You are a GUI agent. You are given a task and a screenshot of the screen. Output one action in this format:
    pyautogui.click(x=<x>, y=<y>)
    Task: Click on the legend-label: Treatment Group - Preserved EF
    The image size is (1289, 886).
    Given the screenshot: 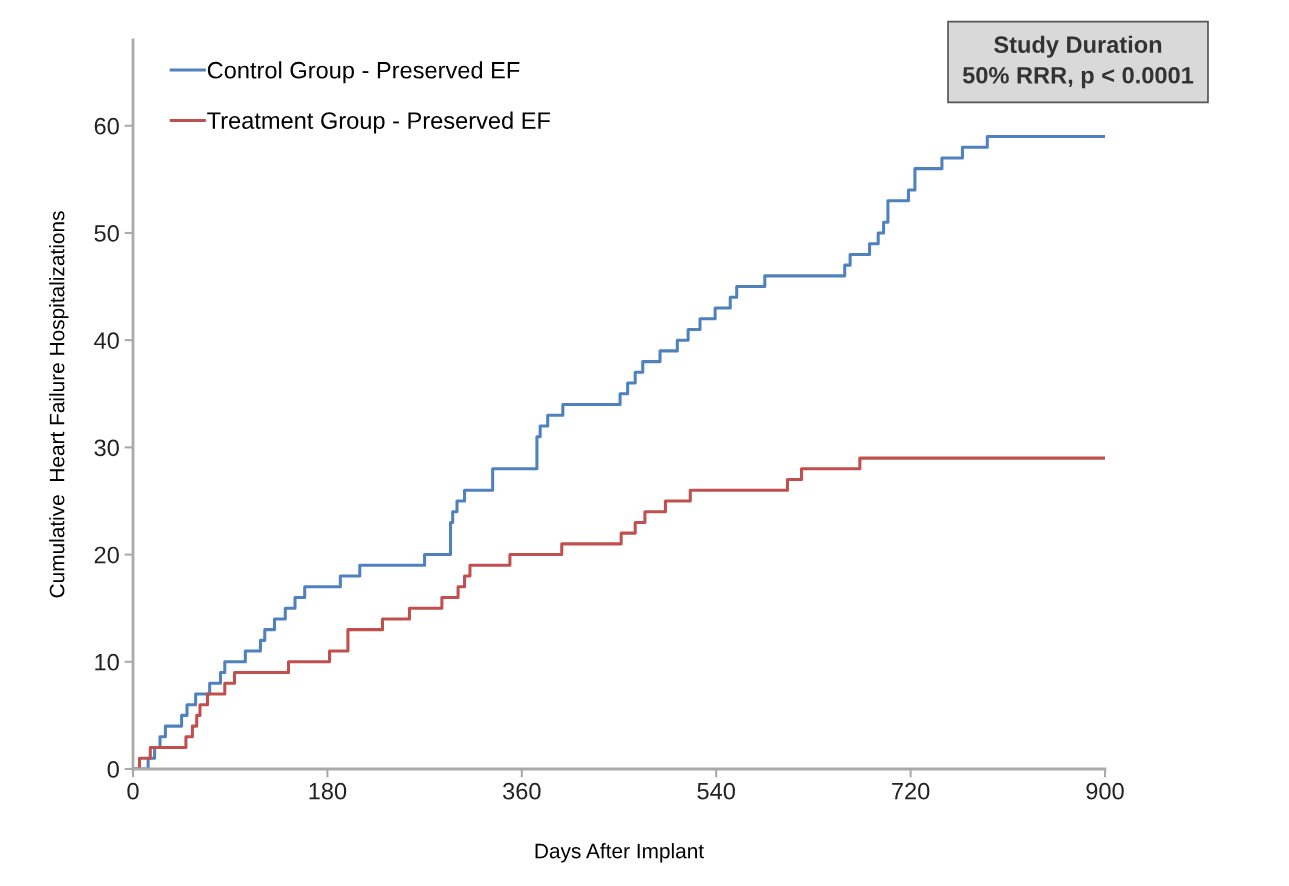 What is the action you would take?
    pyautogui.click(x=378, y=122)
    